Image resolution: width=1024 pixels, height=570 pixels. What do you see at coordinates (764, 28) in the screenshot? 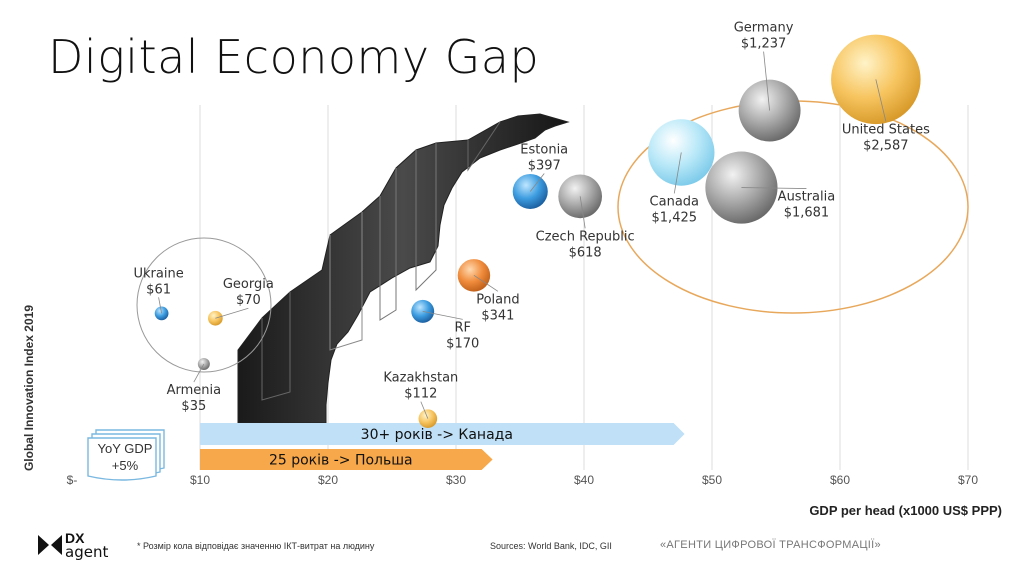
I see `bubble-label-name: Germany` at bounding box center [764, 28].